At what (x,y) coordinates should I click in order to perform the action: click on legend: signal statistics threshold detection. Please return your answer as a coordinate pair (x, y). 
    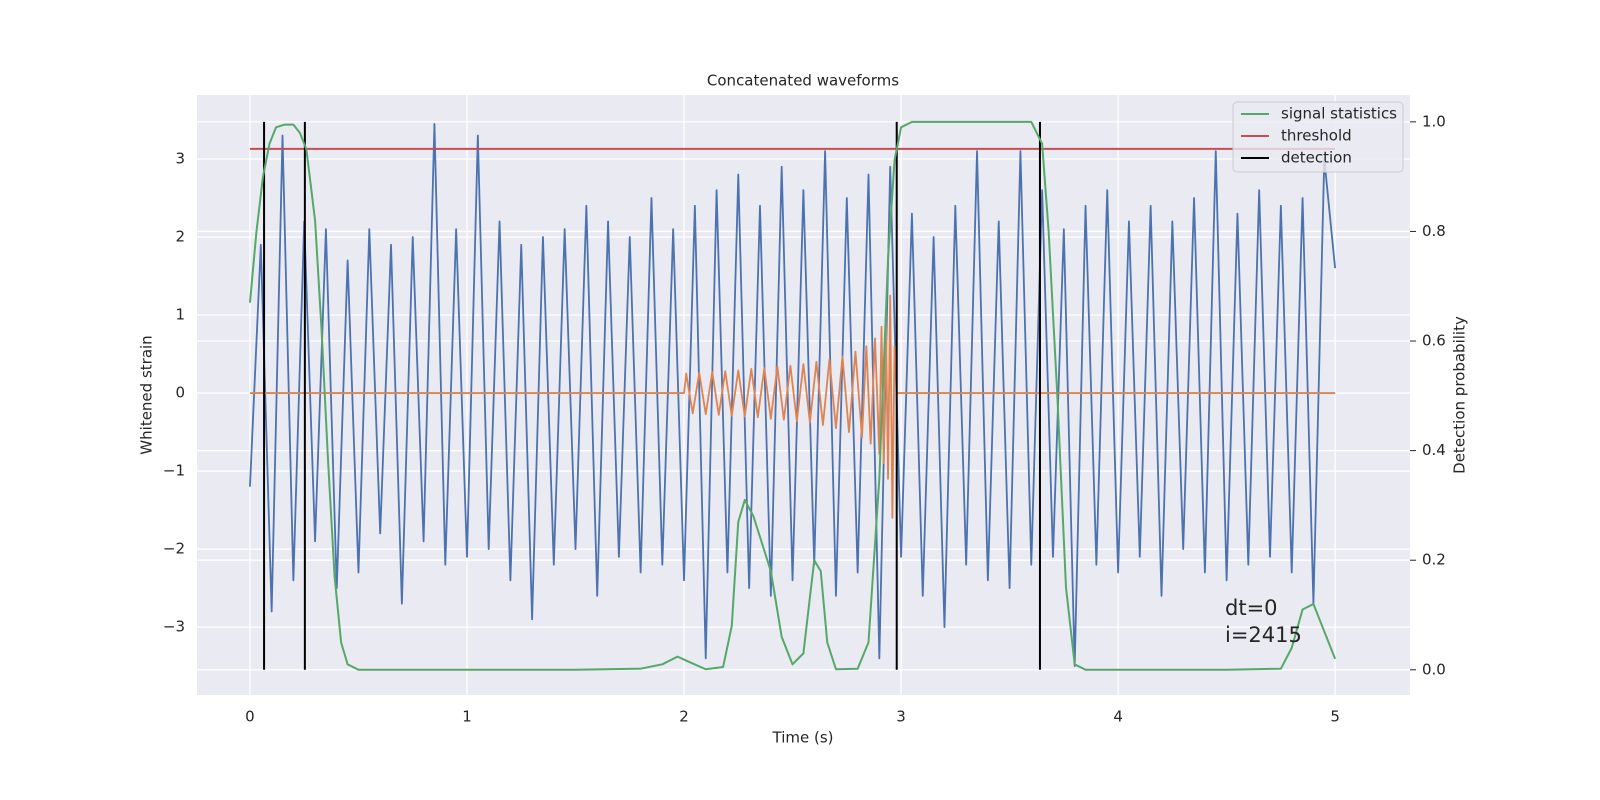
    Looking at the image, I should click on (1318, 137).